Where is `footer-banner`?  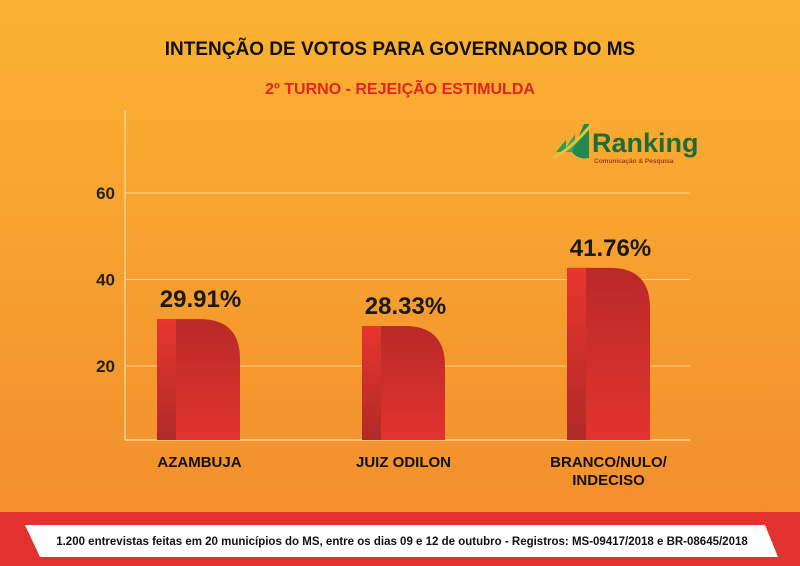 footer-banner is located at coordinates (401, 541).